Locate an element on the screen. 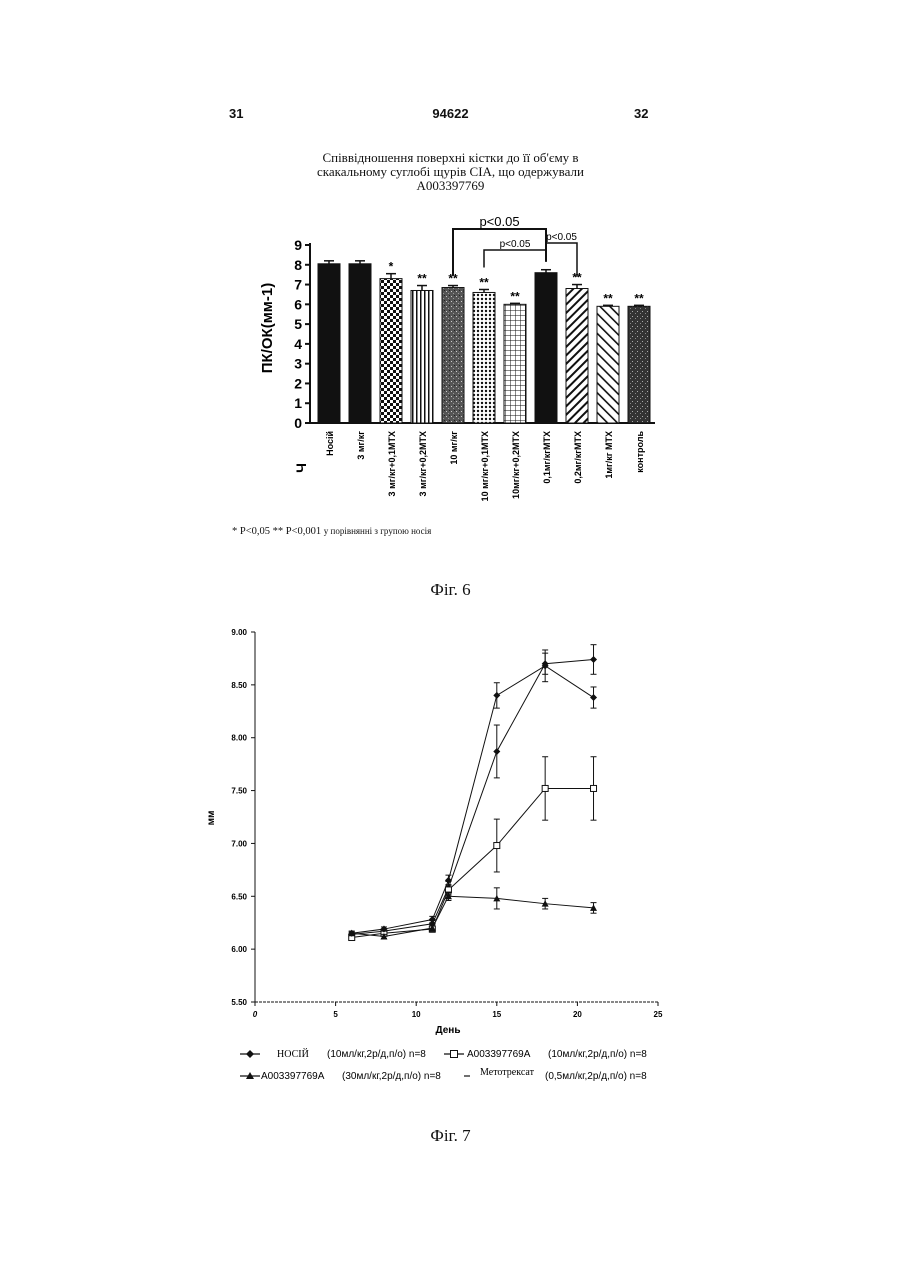  significance-note-detail: у порівнянні з групою носія is located at coordinates (378, 531).